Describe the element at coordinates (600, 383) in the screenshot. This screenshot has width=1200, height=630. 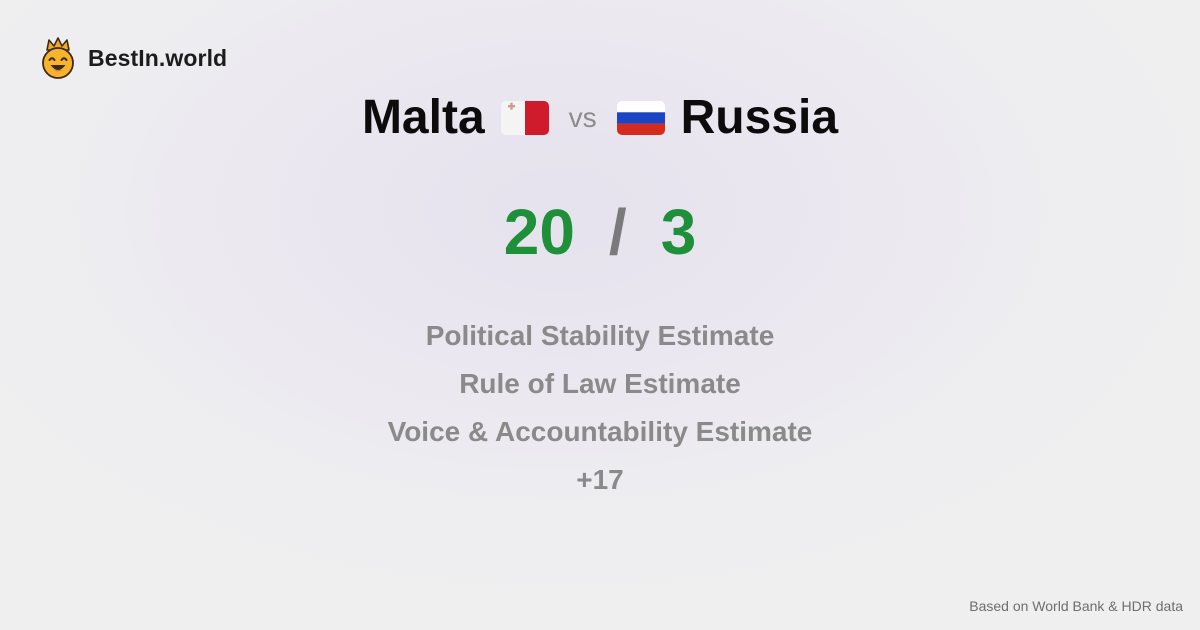
I see `metric-item: Rule of Law Estimate` at that location.